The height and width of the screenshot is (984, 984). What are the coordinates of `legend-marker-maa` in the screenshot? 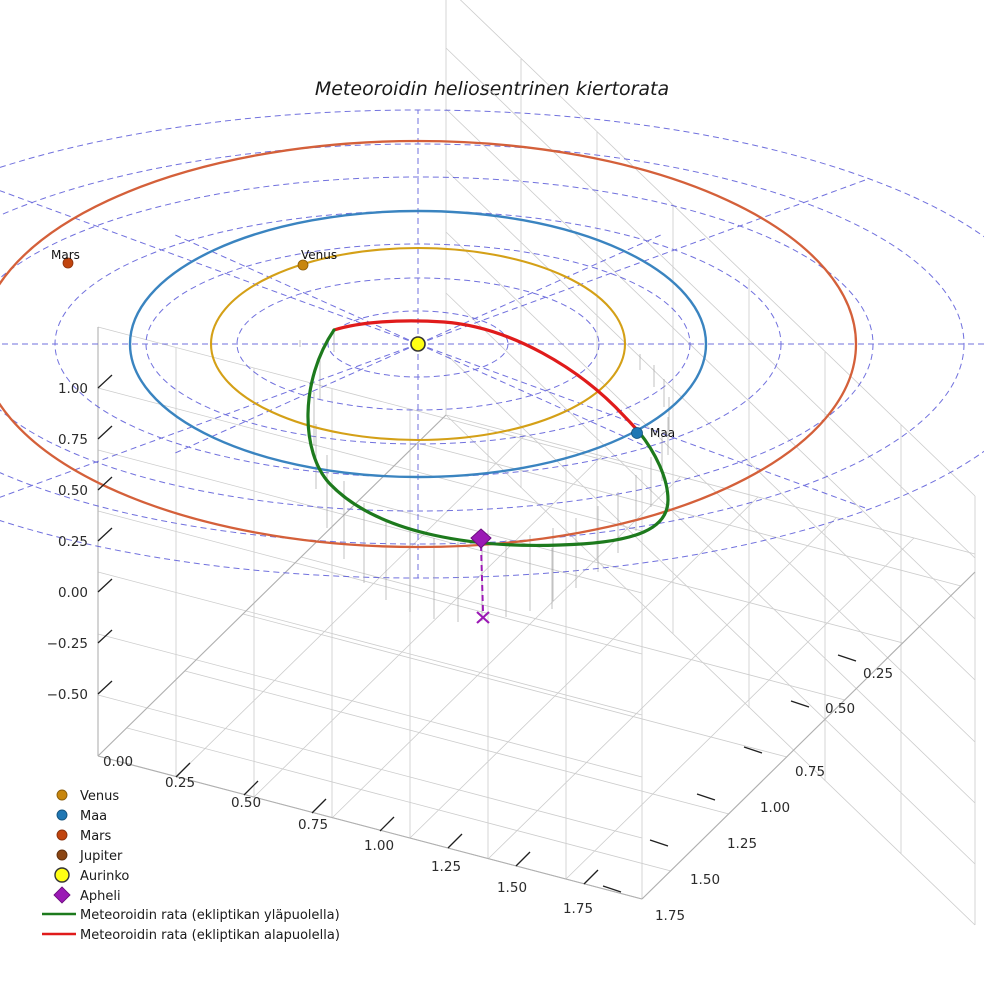 It's located at (62, 815).